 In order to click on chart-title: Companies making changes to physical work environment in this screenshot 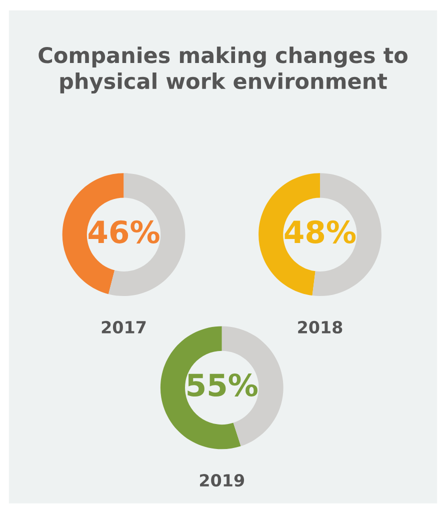, I will do `click(223, 70)`.